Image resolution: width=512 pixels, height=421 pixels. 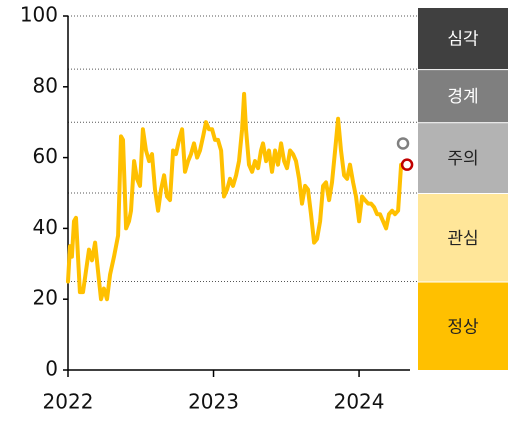 What do you see at coordinates (68, 402) in the screenshot?
I see `x-tick-label: 2022` at bounding box center [68, 402].